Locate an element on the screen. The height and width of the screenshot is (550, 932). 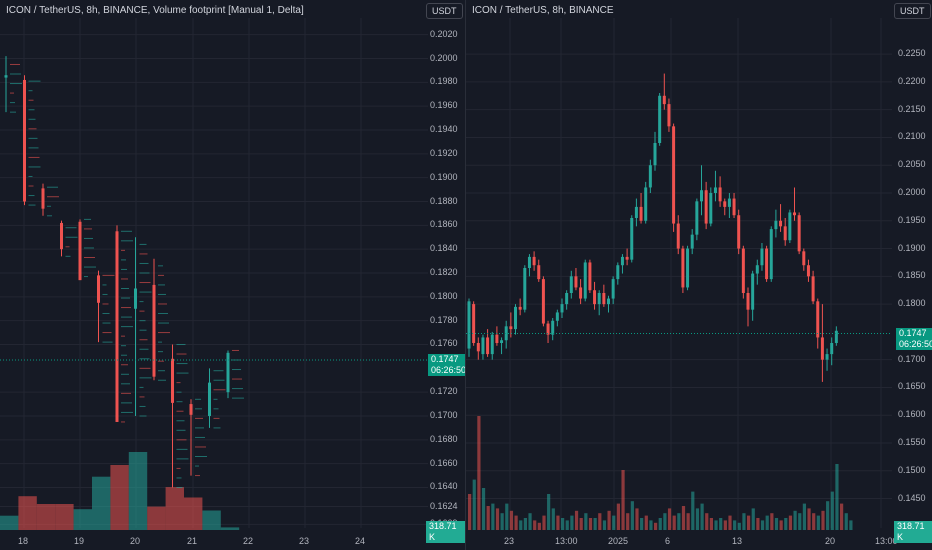
time-tick-label: 19 is located at coordinates (79, 541).